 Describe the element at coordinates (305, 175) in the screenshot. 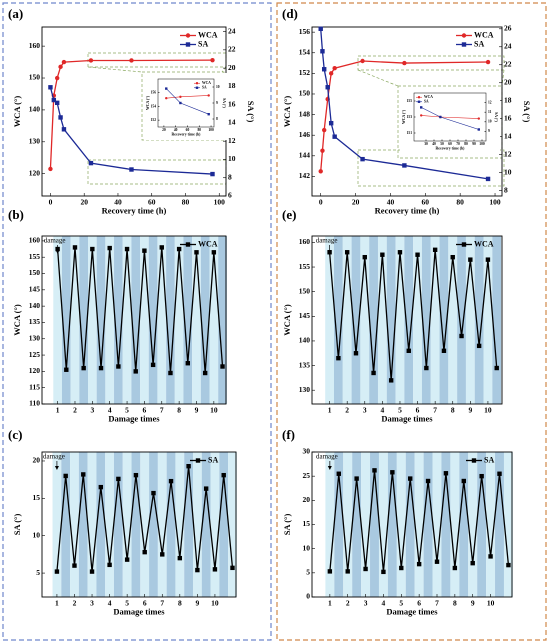

I see `y-tick-label: 142` at that location.